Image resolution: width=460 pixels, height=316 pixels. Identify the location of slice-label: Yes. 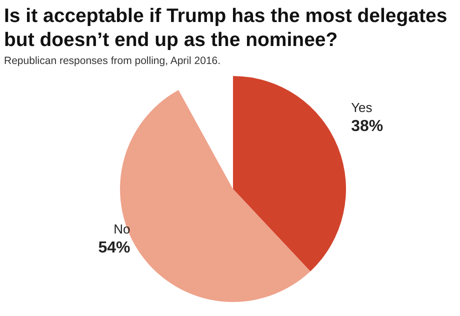
(362, 108).